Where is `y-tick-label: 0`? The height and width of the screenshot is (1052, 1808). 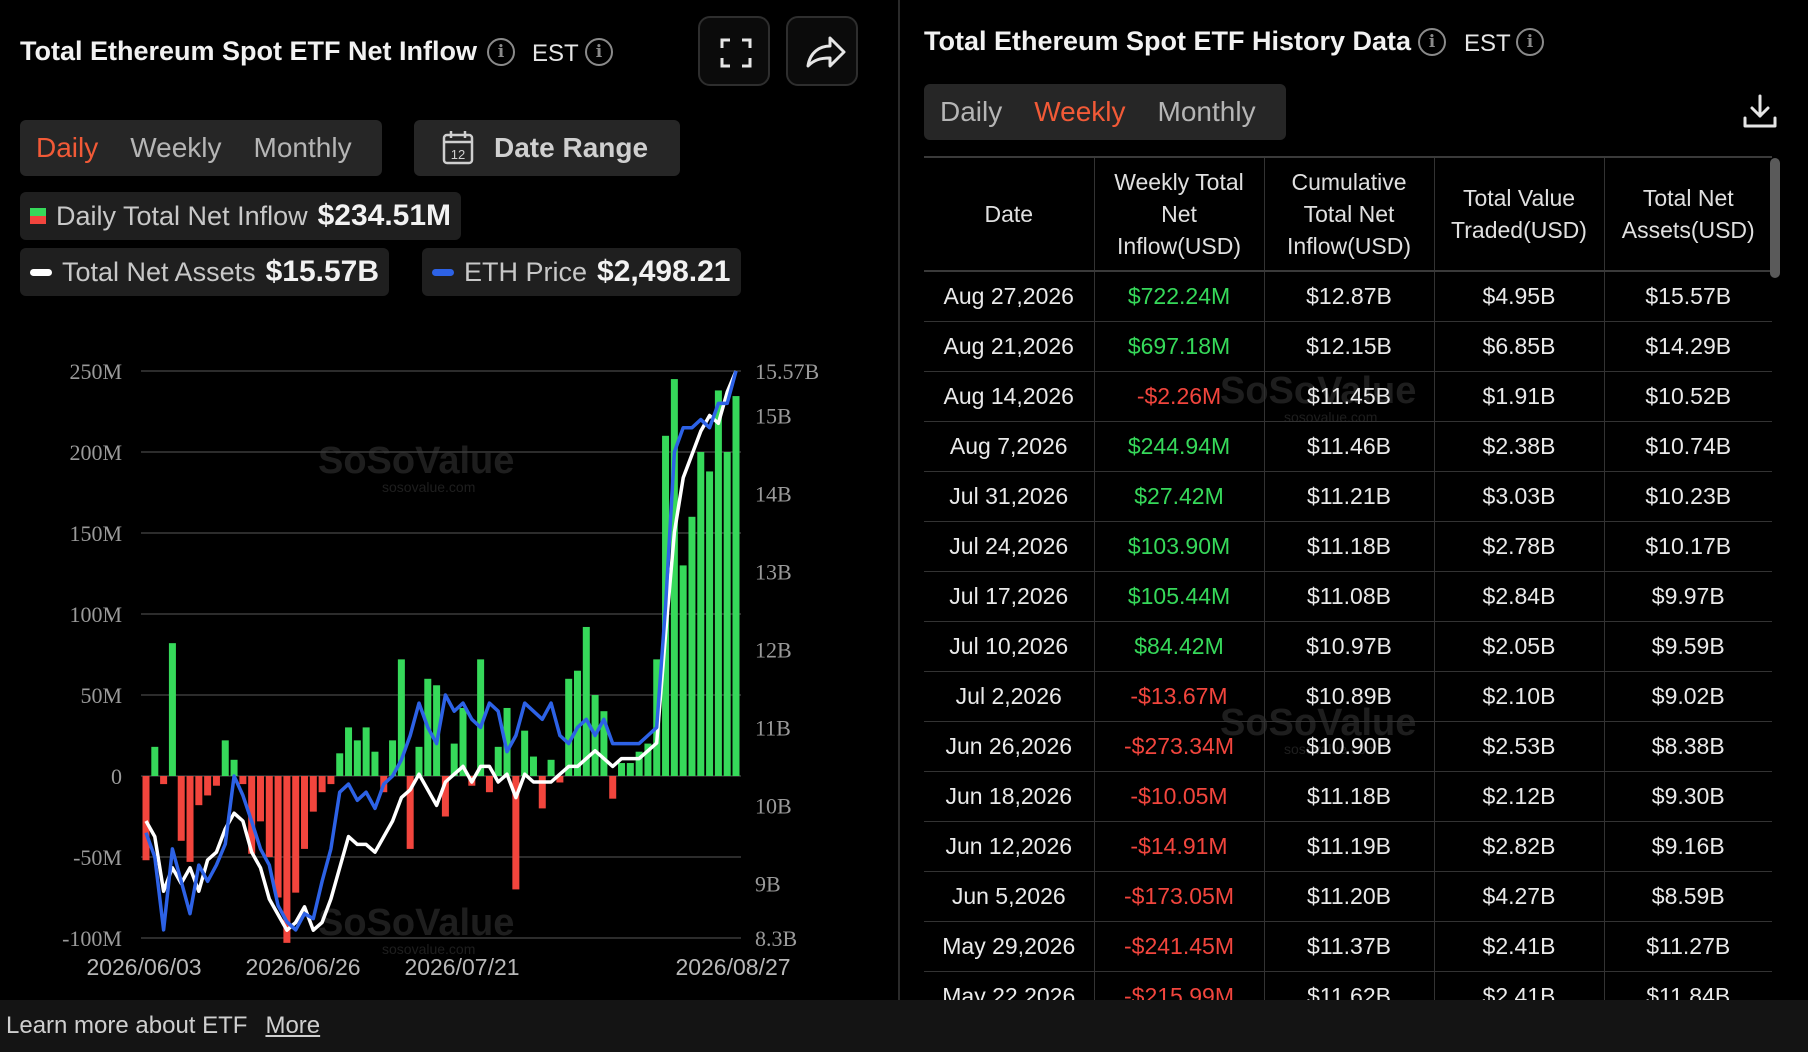
y-tick-label: 0 is located at coordinates (116, 776).